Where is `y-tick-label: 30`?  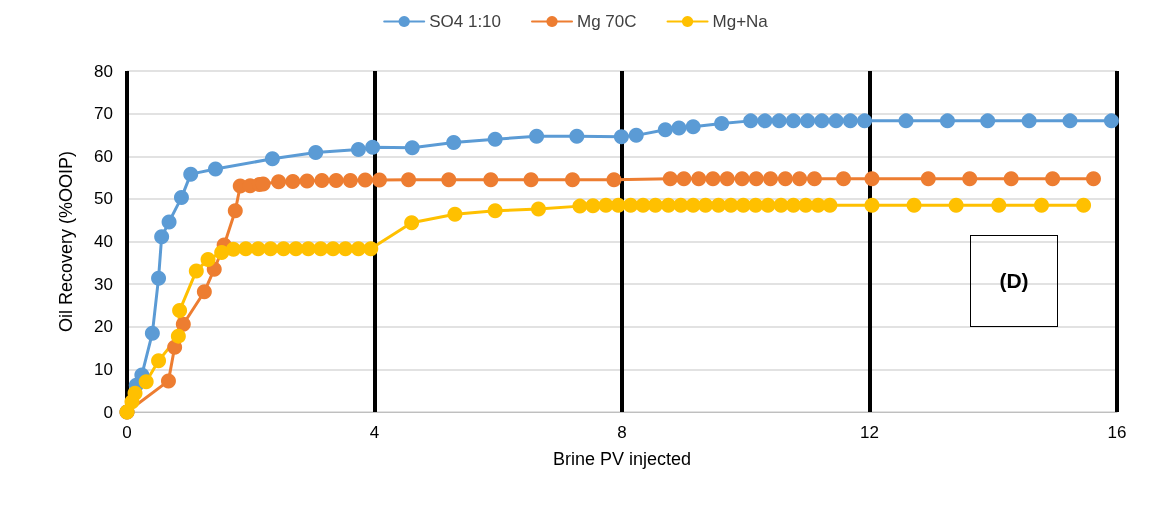
y-tick-label: 30 is located at coordinates (103, 284).